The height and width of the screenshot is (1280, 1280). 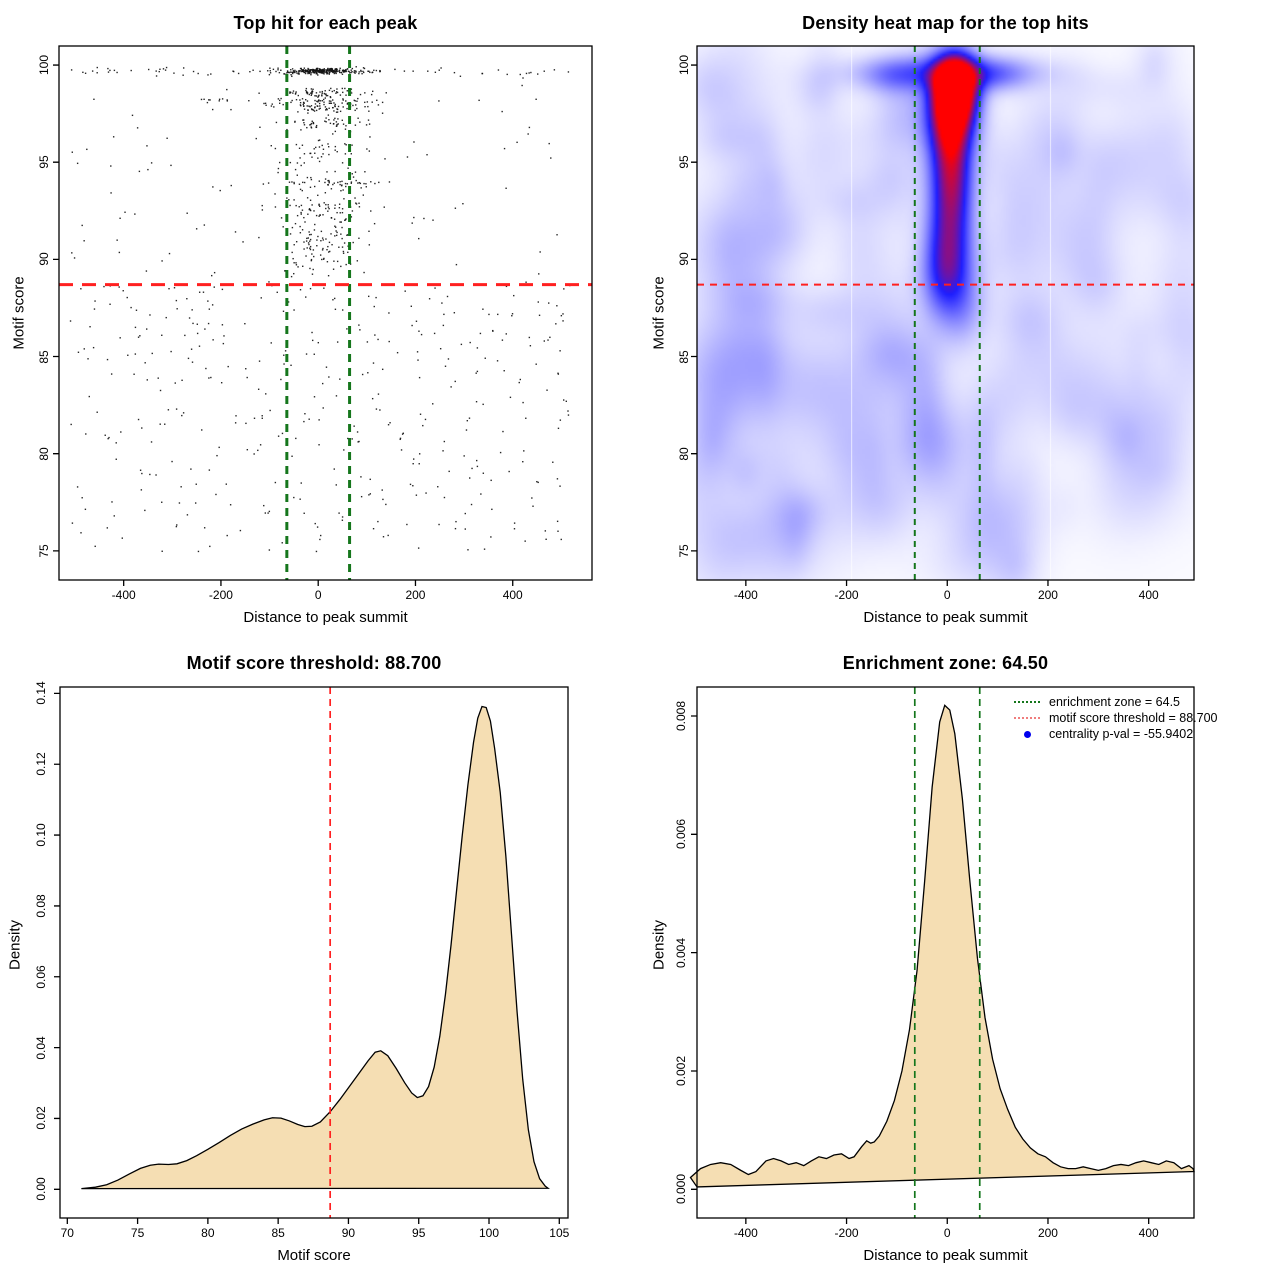 What do you see at coordinates (15, 945) in the screenshot?
I see `score-density-ylabel: Density` at bounding box center [15, 945].